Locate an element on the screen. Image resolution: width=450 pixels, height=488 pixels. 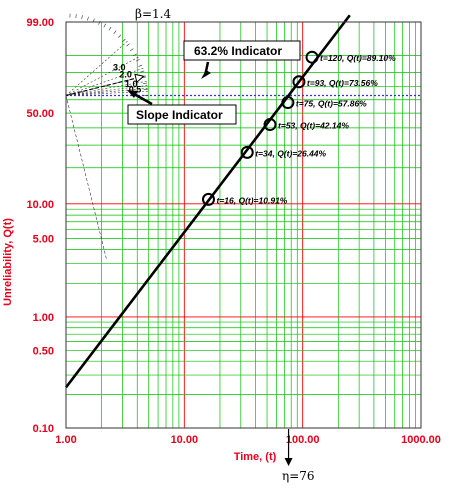
slope-fan-beta-ray is located at coordinates (101, 87).